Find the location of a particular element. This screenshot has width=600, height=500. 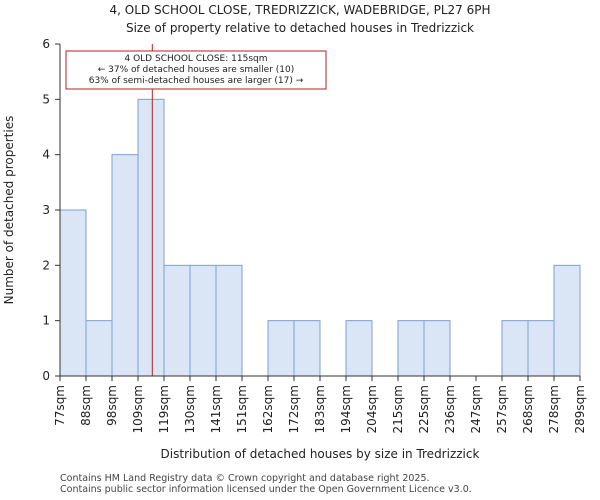

x-tick-label: 215sqm is located at coordinates (398, 409).